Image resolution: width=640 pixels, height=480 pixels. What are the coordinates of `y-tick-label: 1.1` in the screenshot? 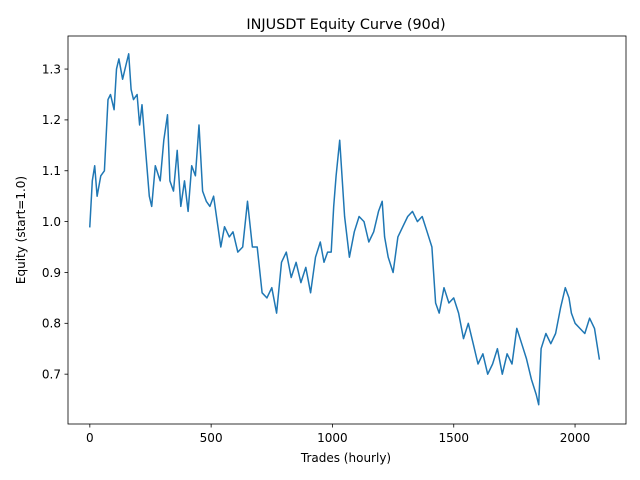 It's located at (51, 171).